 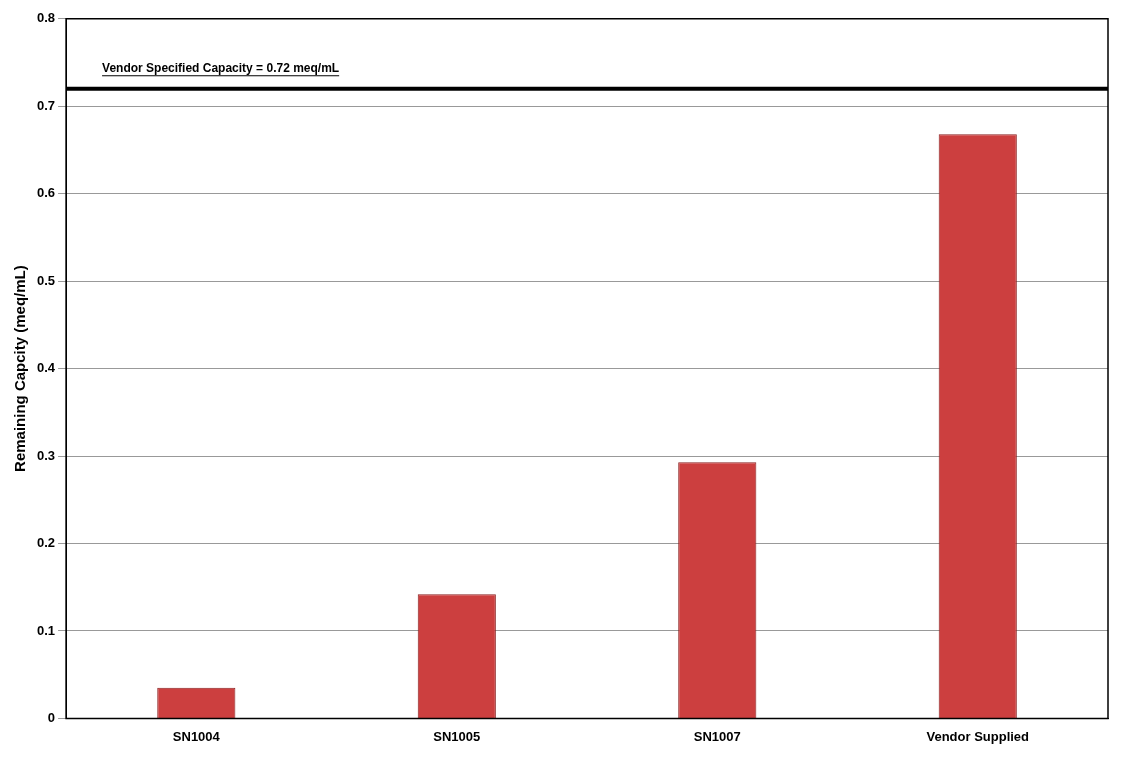 What do you see at coordinates (717, 736) in the screenshot?
I see `x-tick-label: SN1007` at bounding box center [717, 736].